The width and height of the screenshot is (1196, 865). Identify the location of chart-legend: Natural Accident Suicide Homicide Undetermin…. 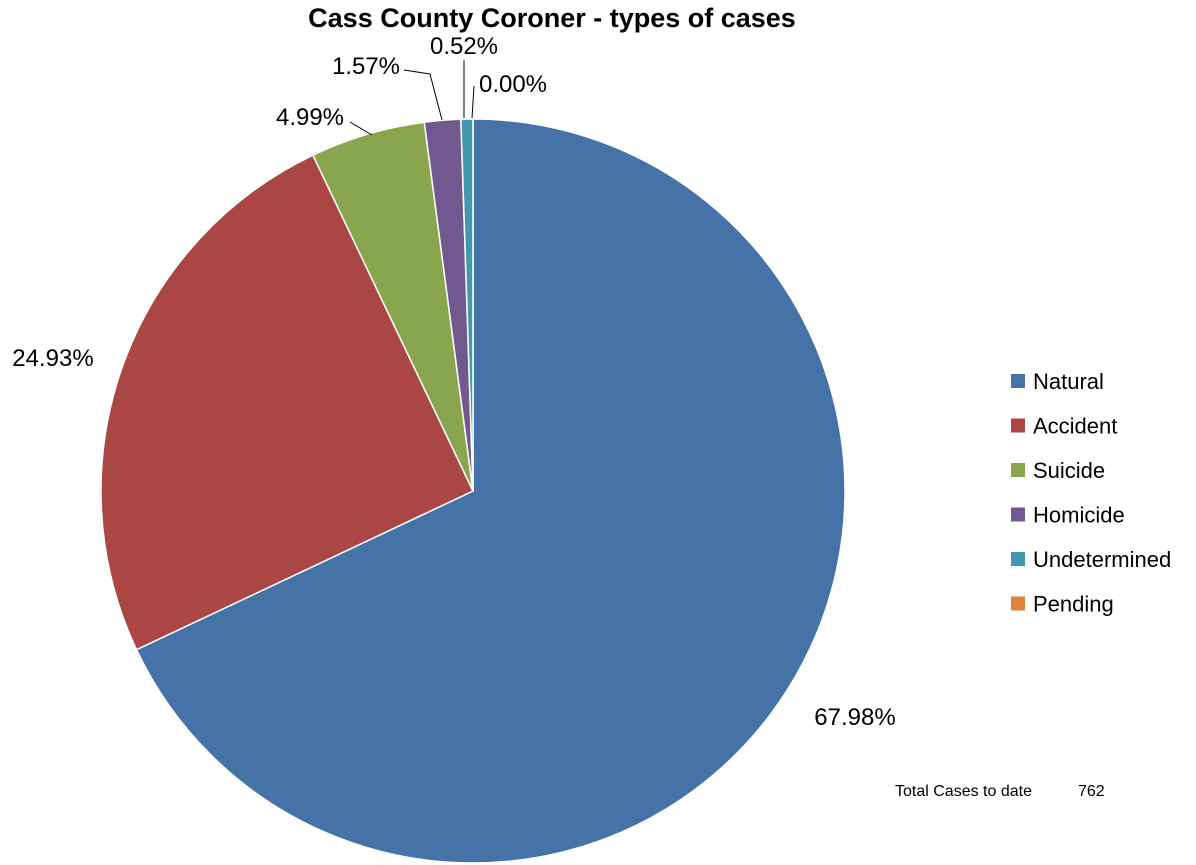
(1091, 493).